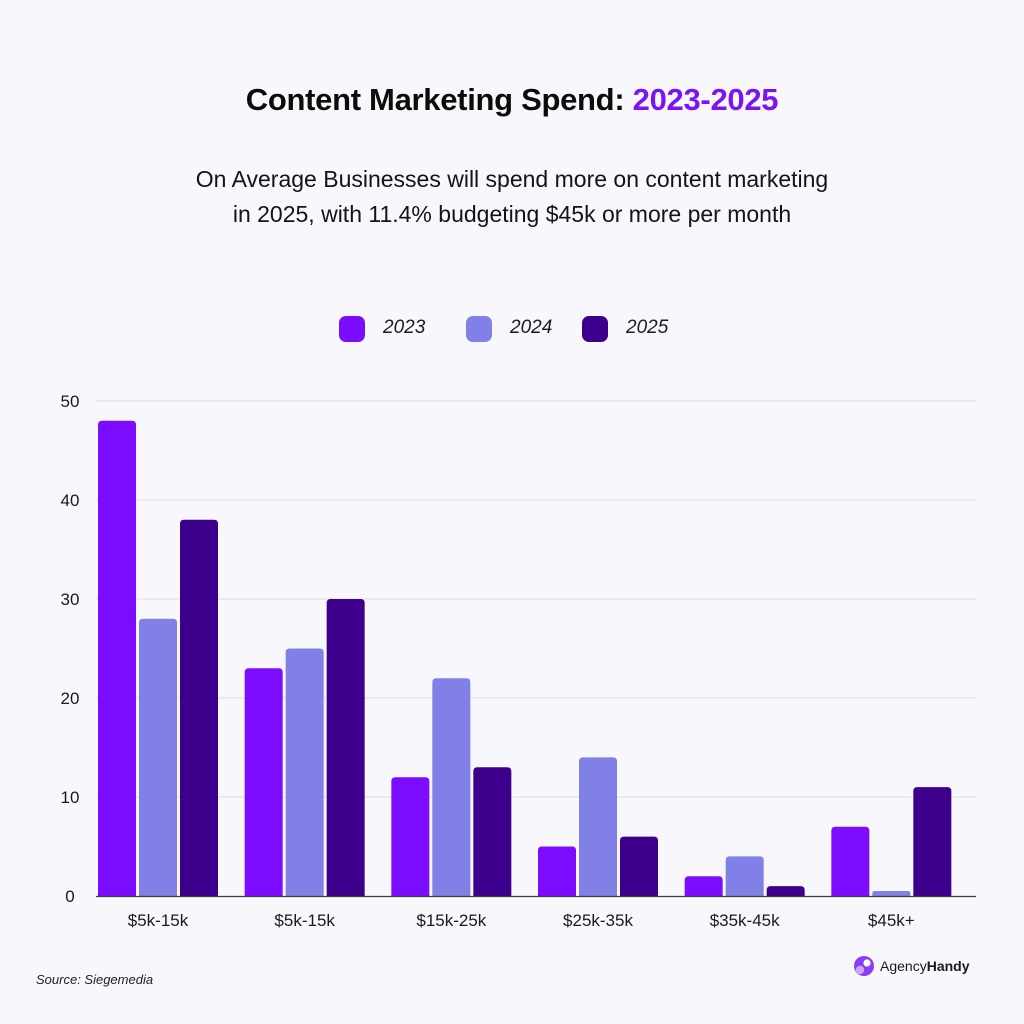 The width and height of the screenshot is (1024, 1024). Describe the element at coordinates (595, 329) in the screenshot. I see `legend-swatch-2025` at that location.